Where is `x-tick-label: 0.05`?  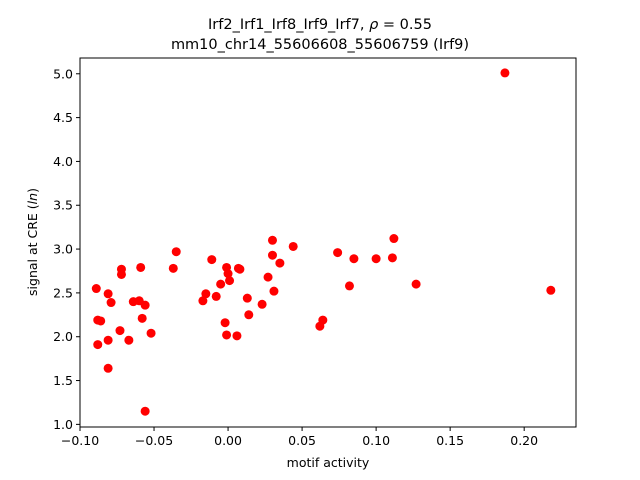 x-tick-label: 0.05 is located at coordinates (302, 440).